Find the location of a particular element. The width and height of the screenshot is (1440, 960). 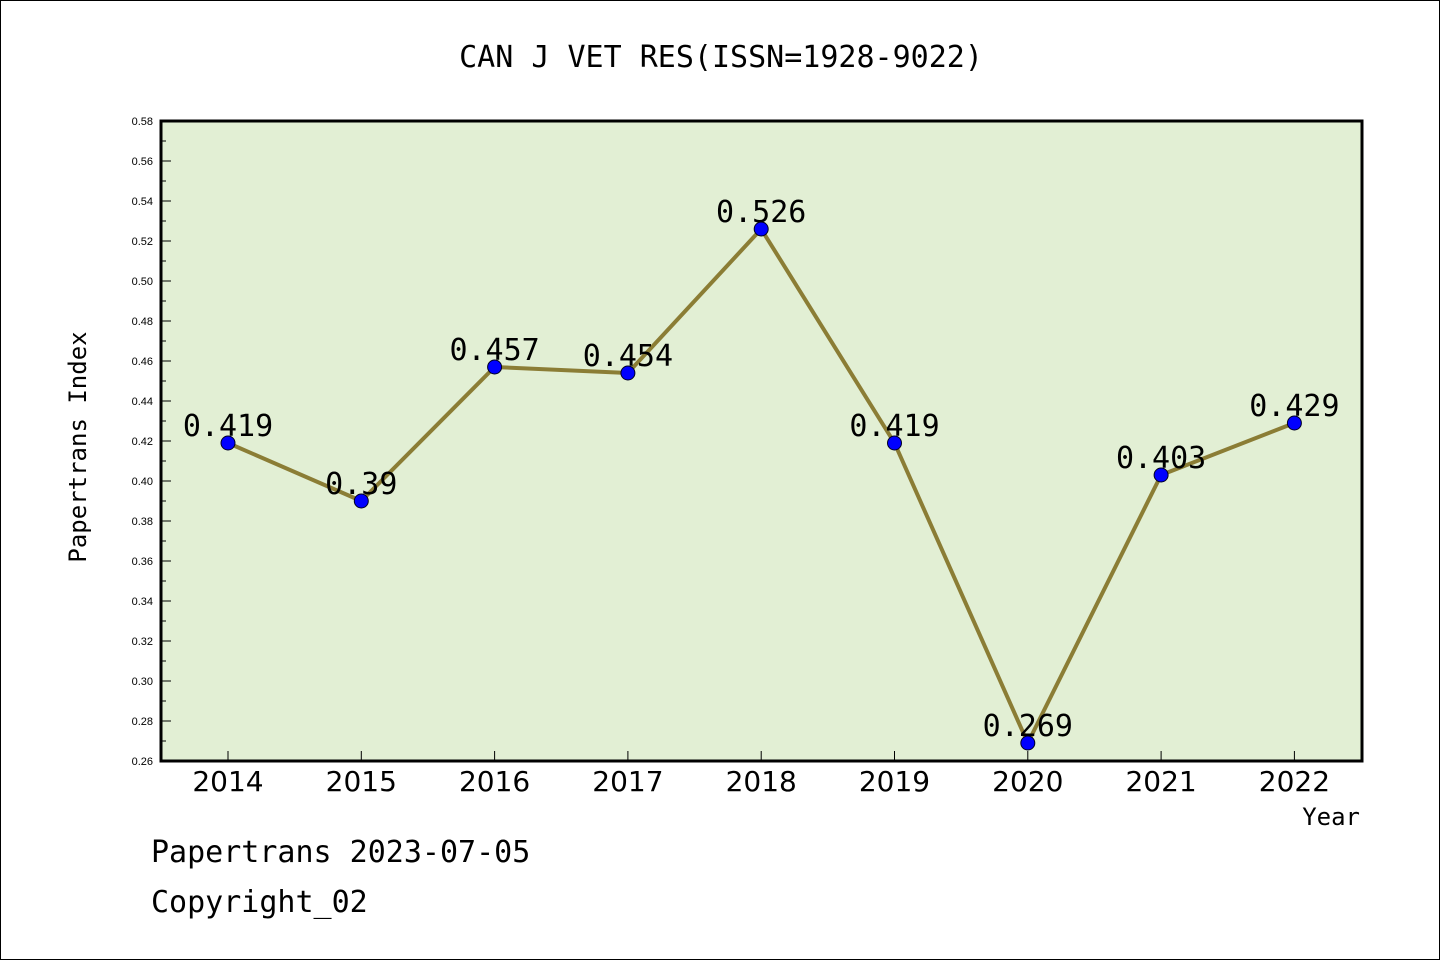

y-tick-label: 0.26 is located at coordinates (142, 762).